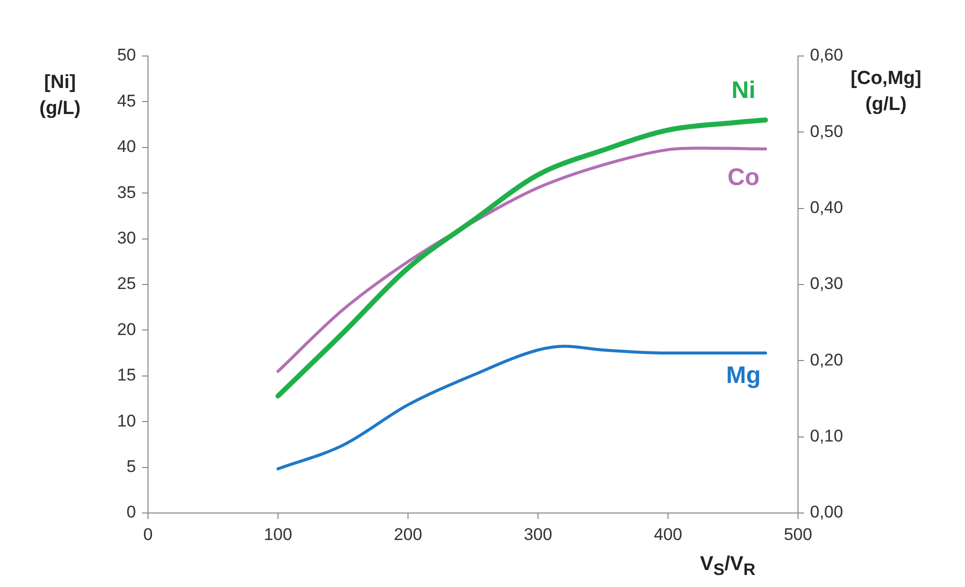  Describe the element at coordinates (827, 284) in the screenshot. I see `y2-tick-label: 0,30` at that location.